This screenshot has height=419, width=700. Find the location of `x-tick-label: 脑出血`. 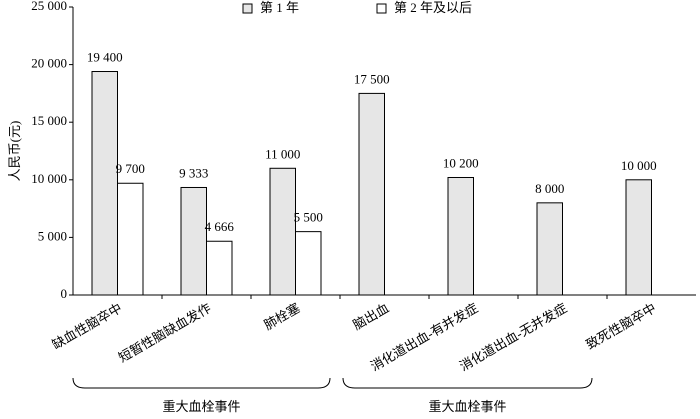

x-tick-label: 脑出血 is located at coordinates (370, 316).